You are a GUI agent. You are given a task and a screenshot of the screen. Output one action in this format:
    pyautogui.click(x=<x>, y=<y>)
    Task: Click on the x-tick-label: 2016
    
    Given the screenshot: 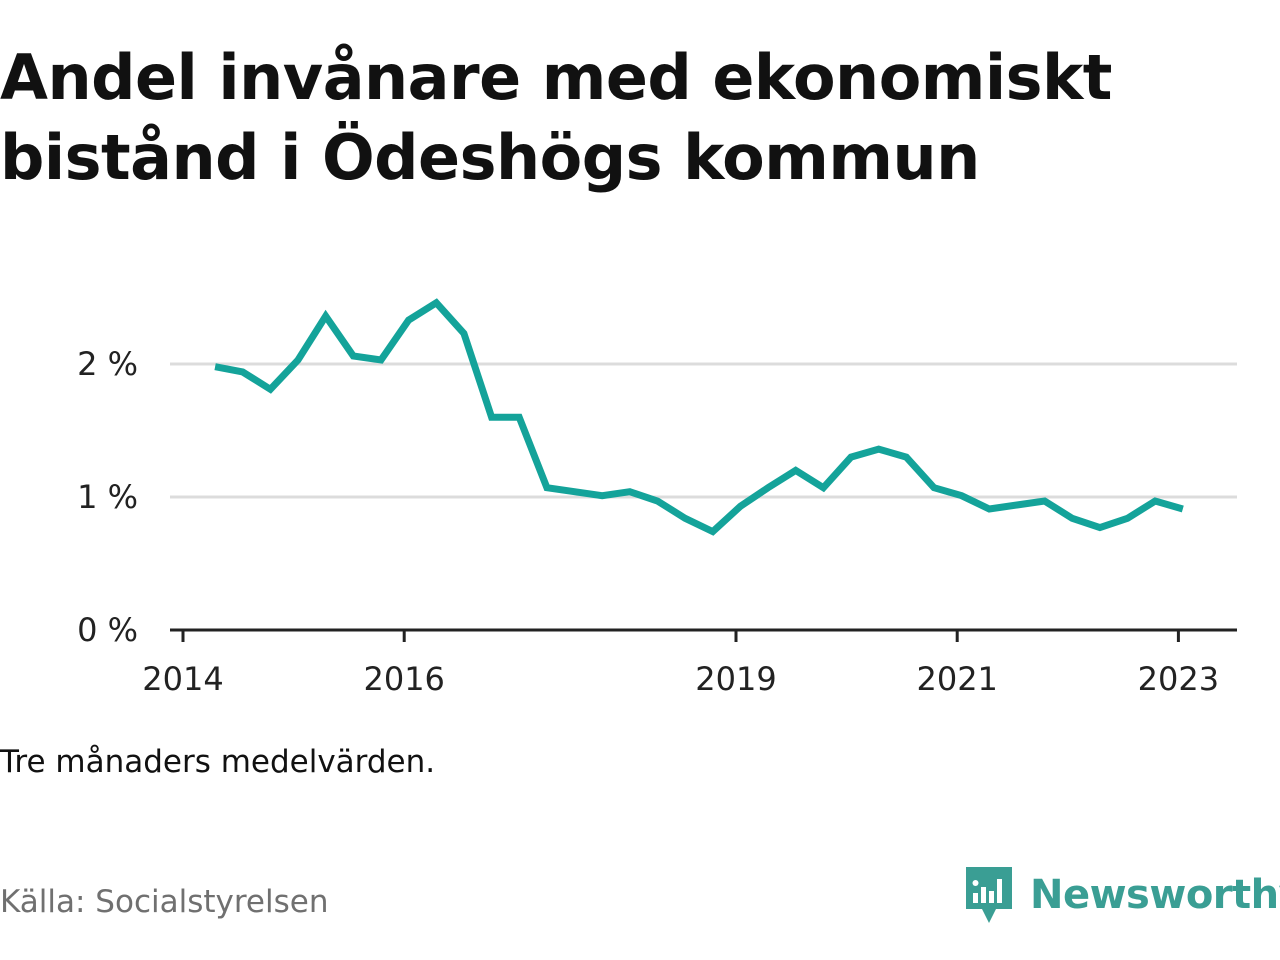 What is the action you would take?
    pyautogui.click(x=403, y=679)
    